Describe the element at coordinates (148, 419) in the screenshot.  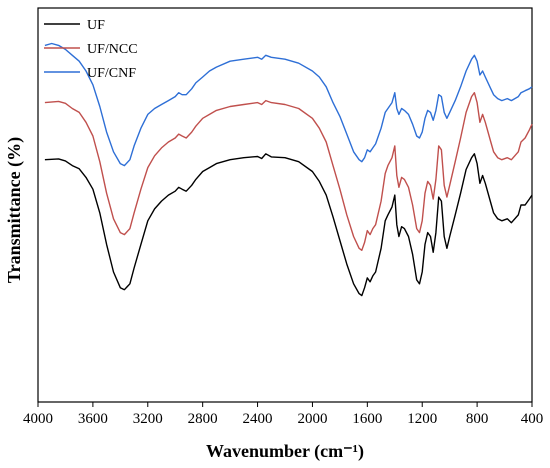
I see `x-tick-label: 3200` at that location.